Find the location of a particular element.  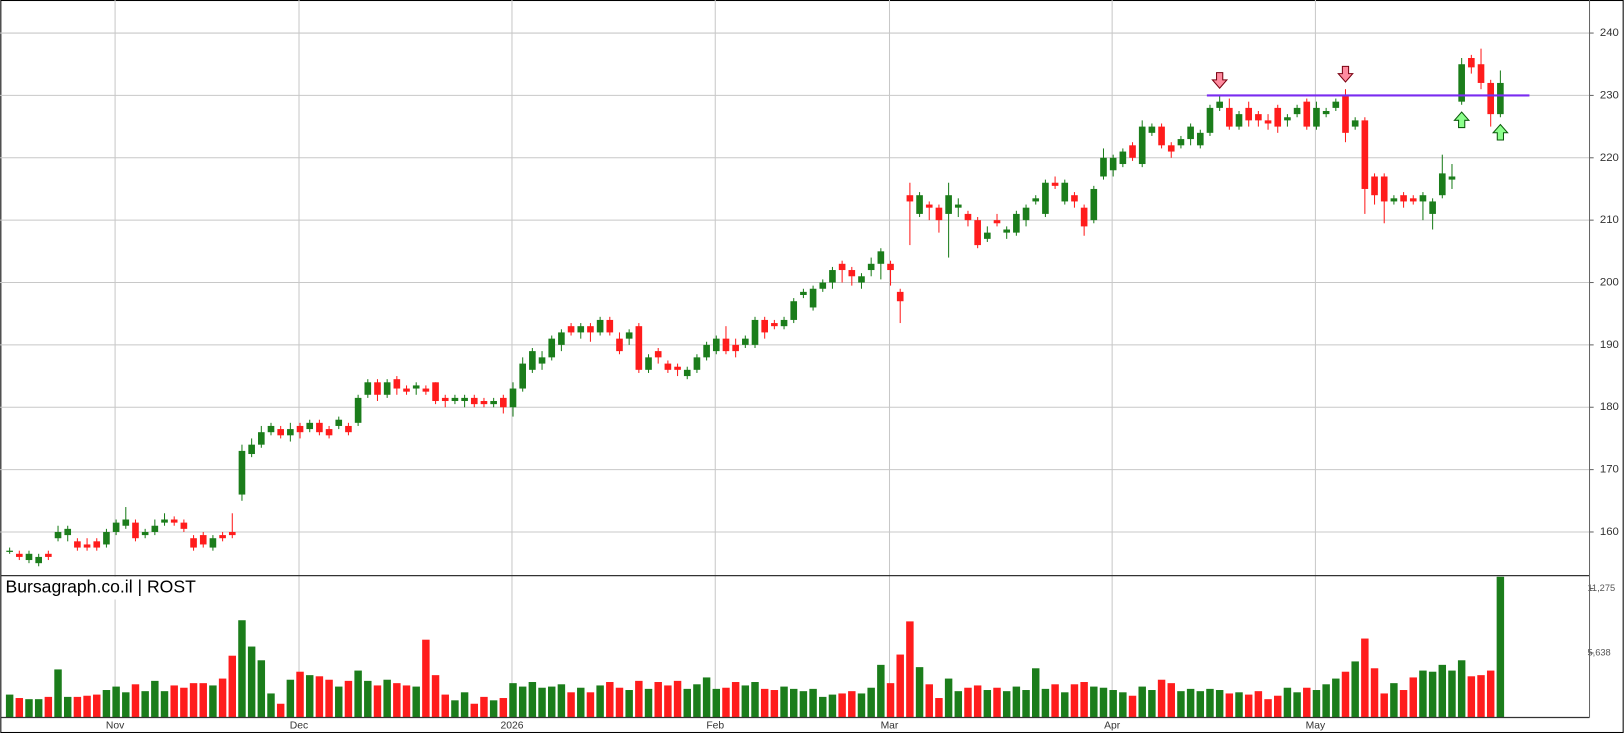

x-tick-label: Mar is located at coordinates (890, 725).